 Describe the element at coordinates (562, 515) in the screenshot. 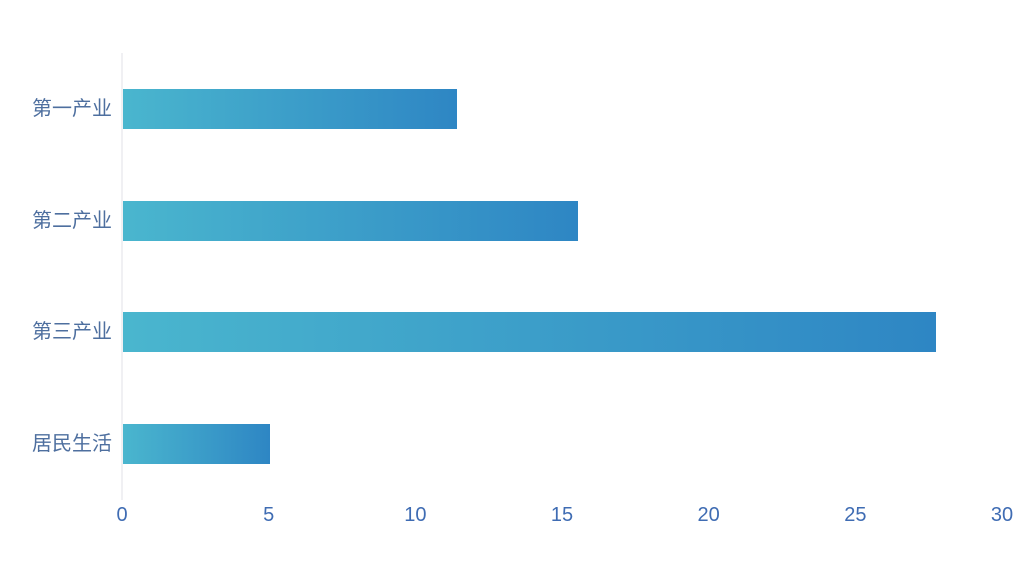

I see `x-tick-label-15: 15` at that location.